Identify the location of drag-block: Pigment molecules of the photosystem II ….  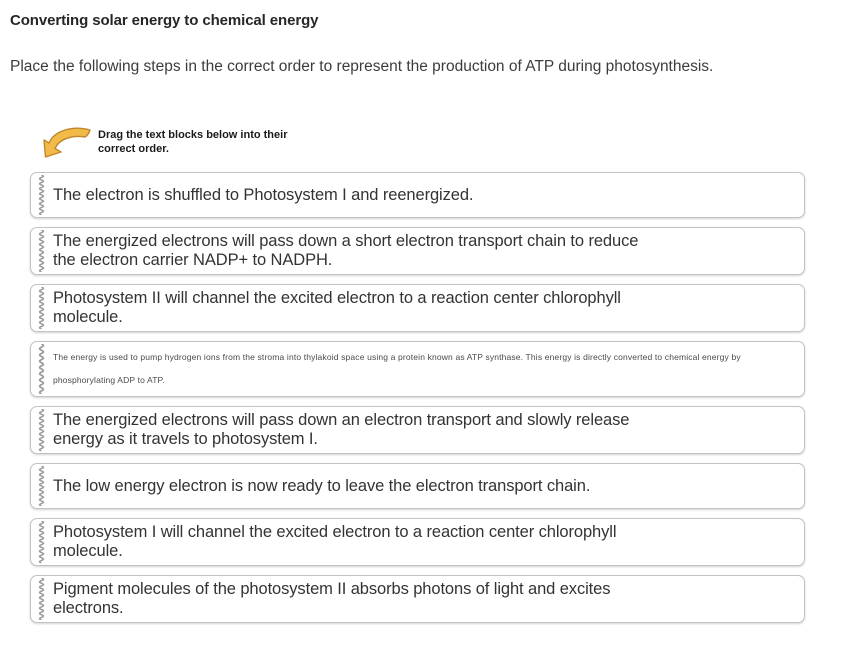
(417, 599).